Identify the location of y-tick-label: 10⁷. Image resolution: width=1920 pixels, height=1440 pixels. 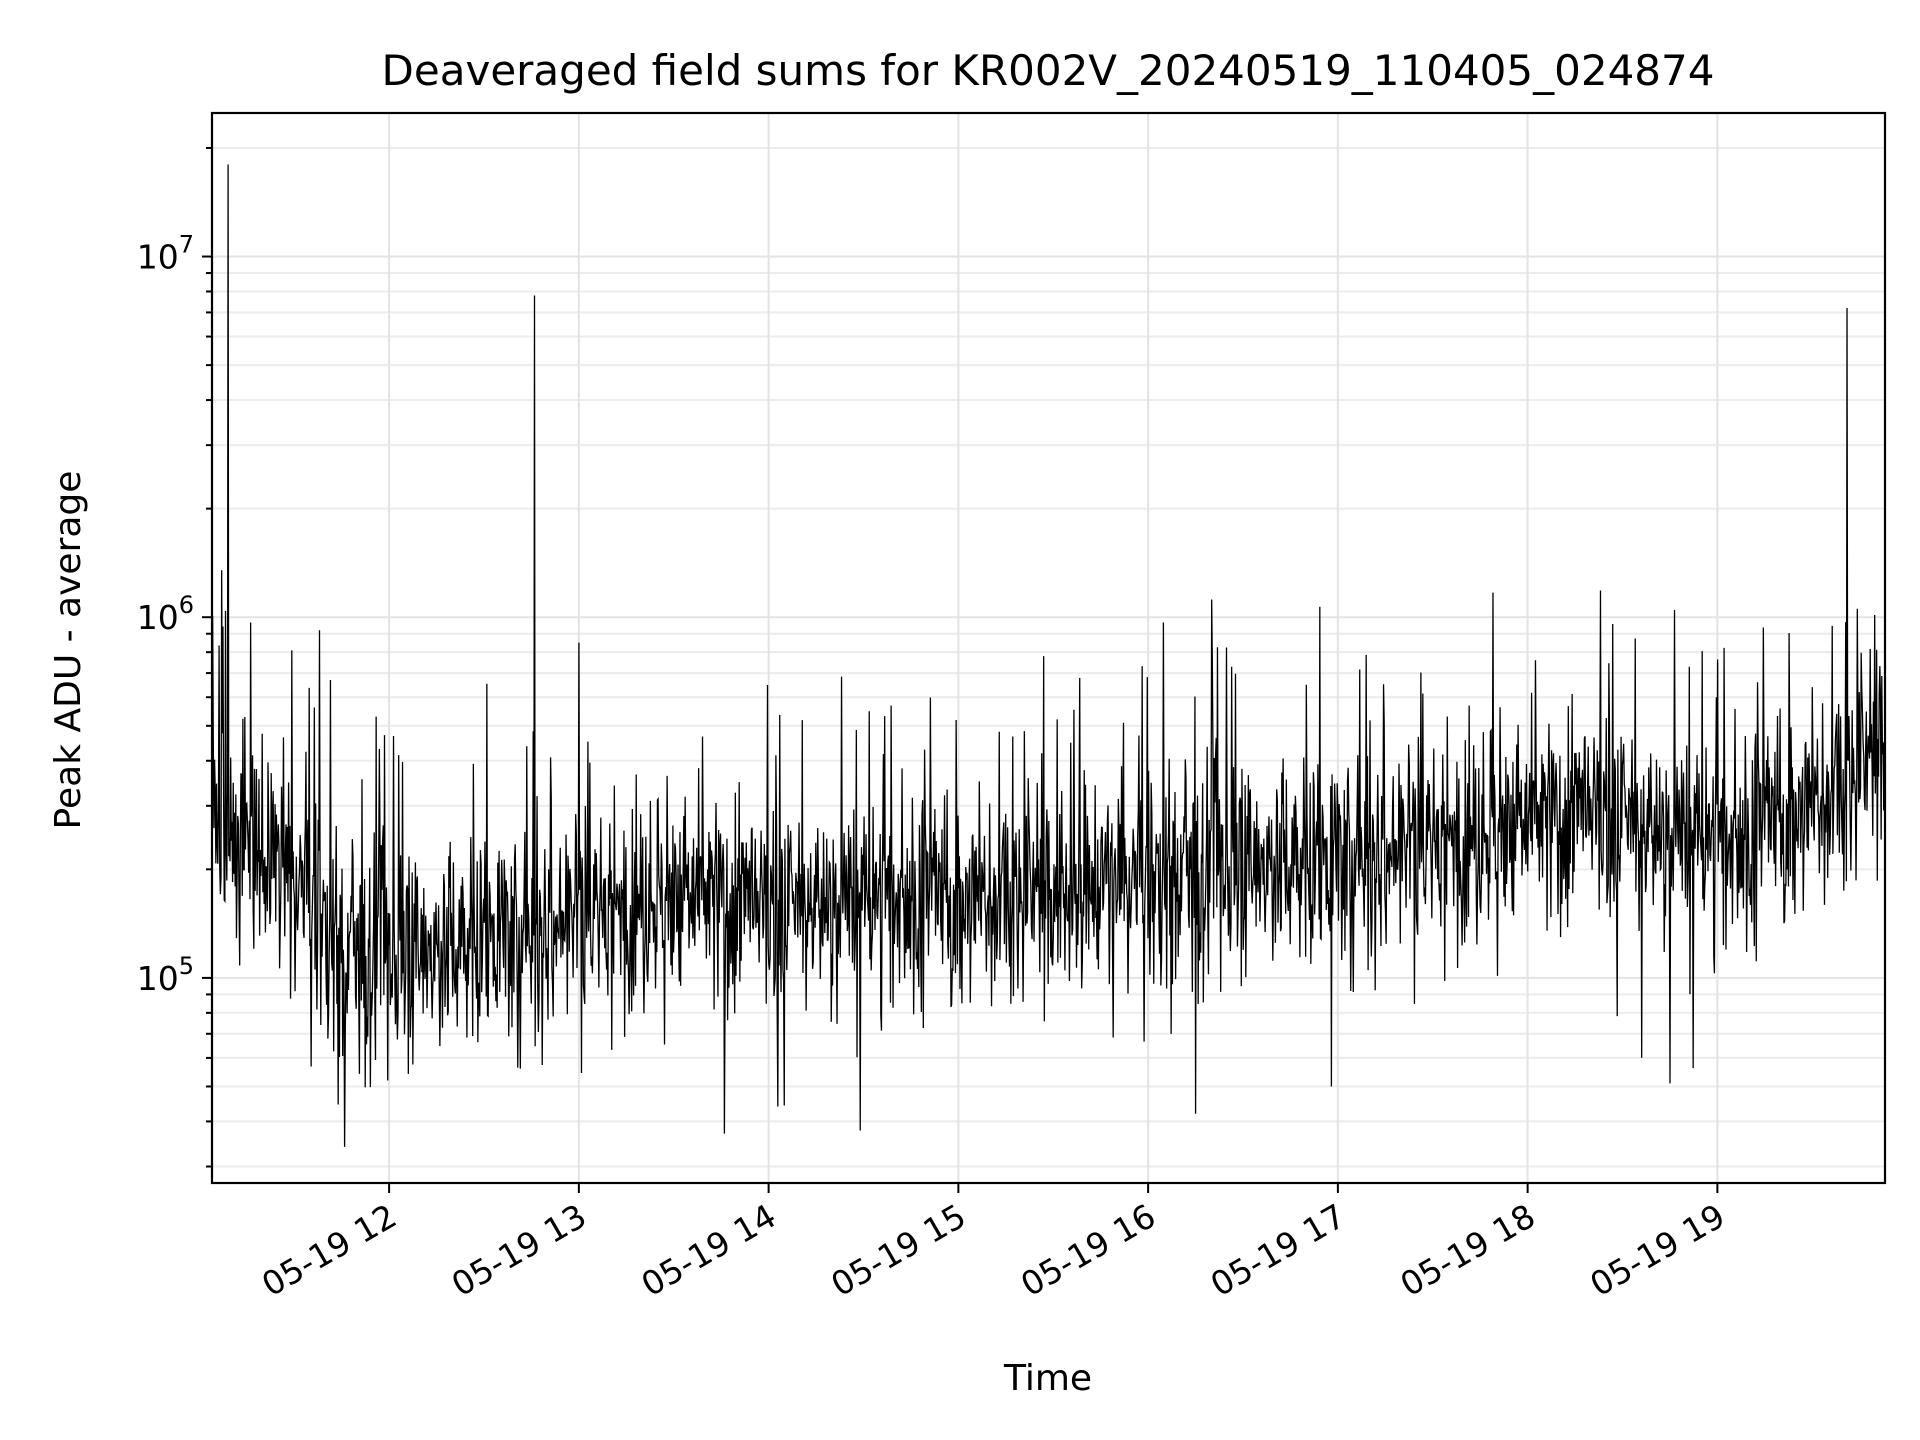
(165, 254).